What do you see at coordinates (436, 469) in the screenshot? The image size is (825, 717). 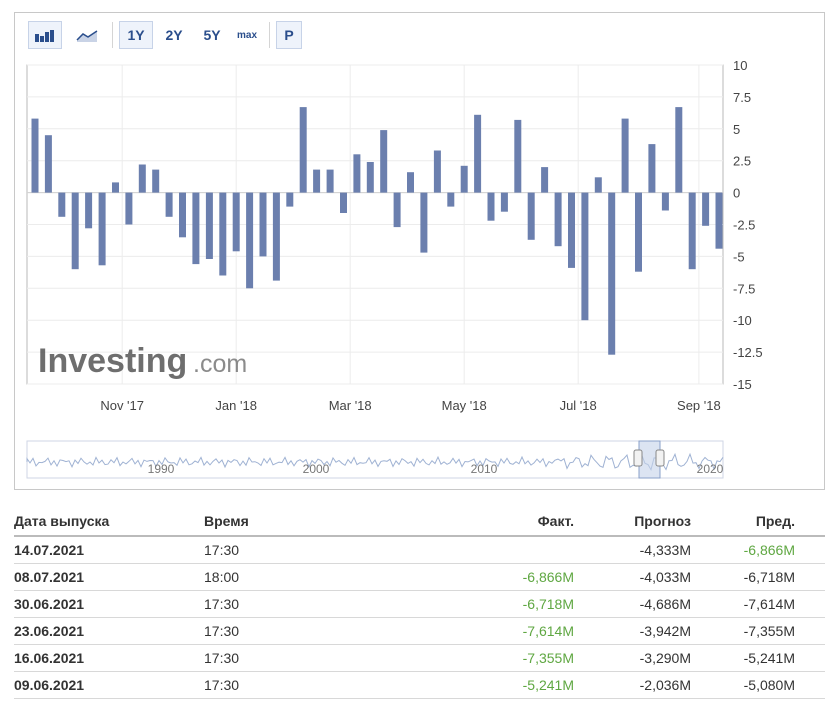 I see `navigator-labels: 1990 2000 2010 2020` at bounding box center [436, 469].